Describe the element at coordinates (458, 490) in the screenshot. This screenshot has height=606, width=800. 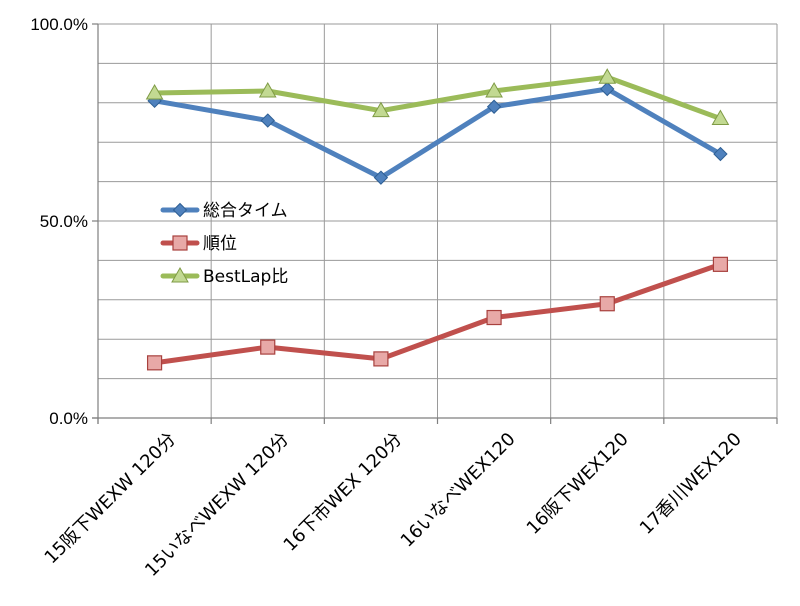
I see `x-tick-label: 16いなべWEX120` at that location.